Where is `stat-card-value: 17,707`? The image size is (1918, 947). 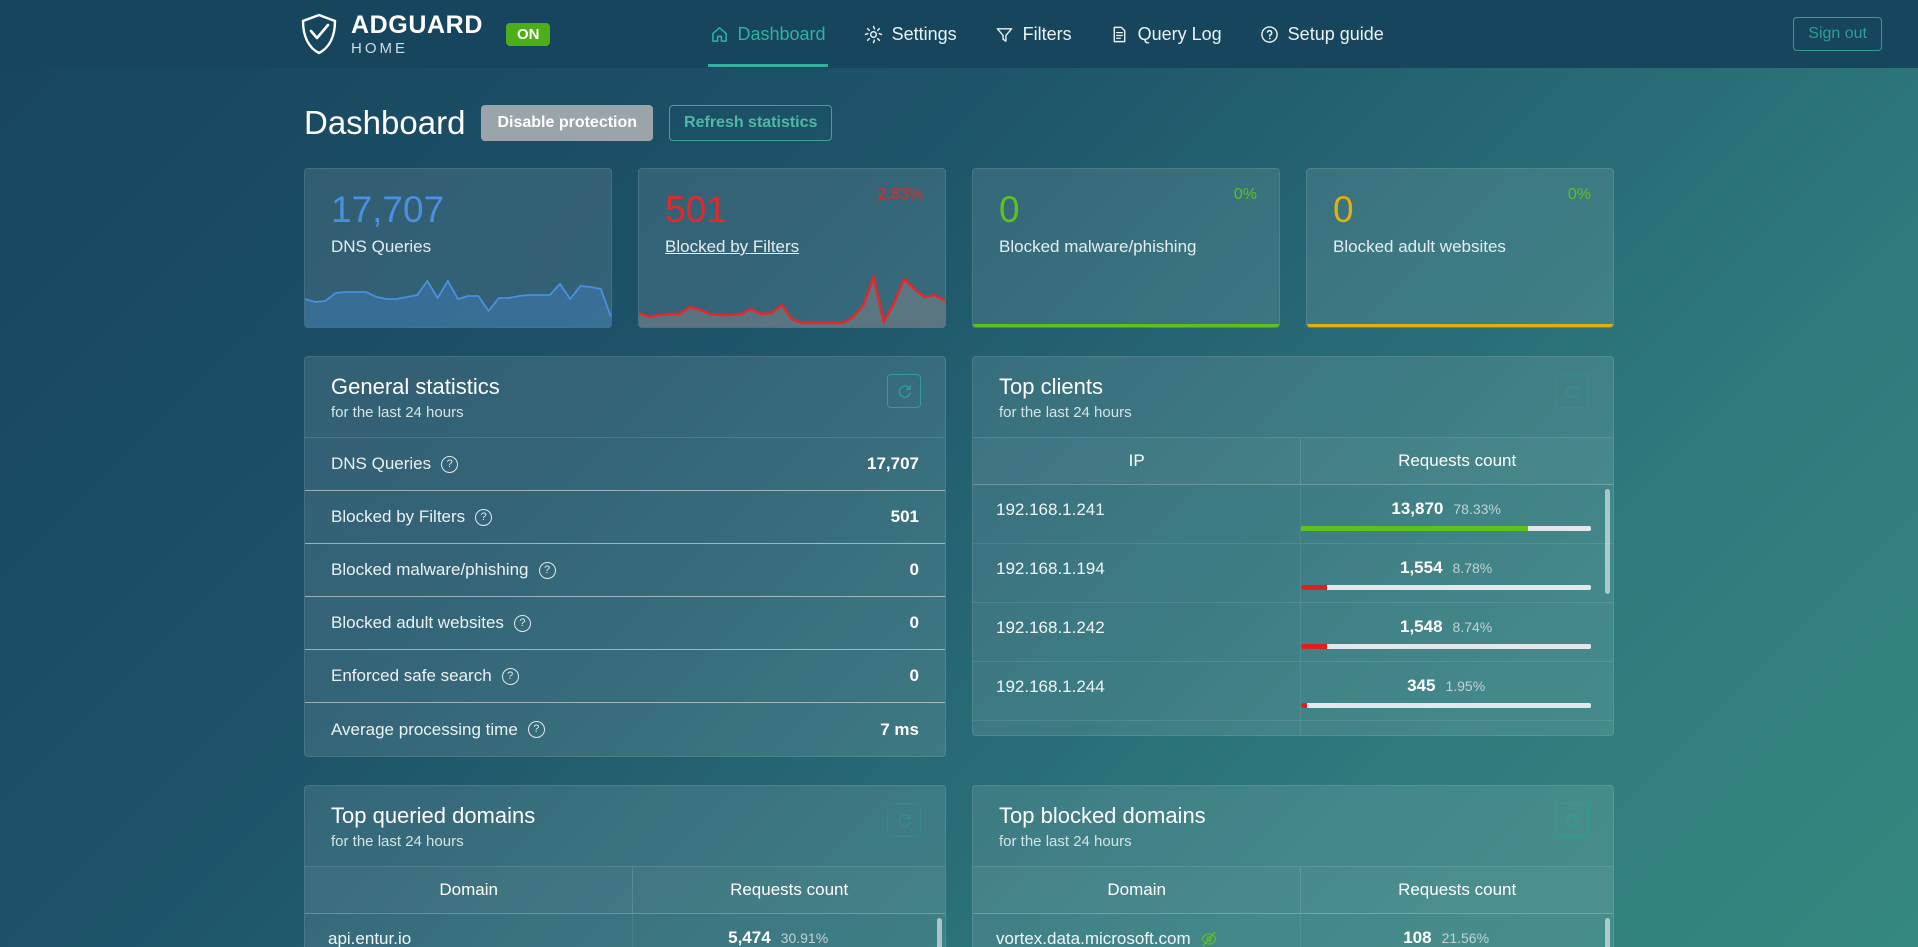
stat-card-value: 17,707 is located at coordinates (388, 209).